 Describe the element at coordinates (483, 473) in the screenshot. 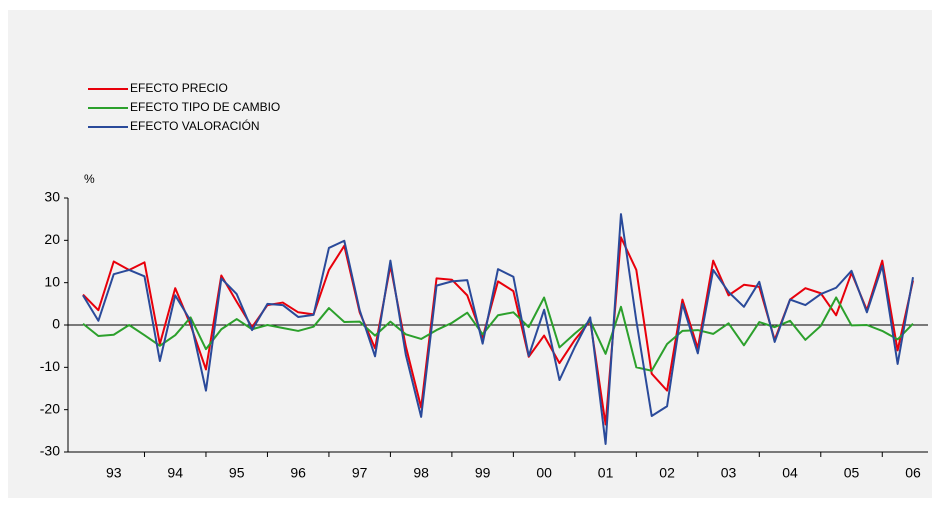

I see `x-tick-label: 99` at that location.